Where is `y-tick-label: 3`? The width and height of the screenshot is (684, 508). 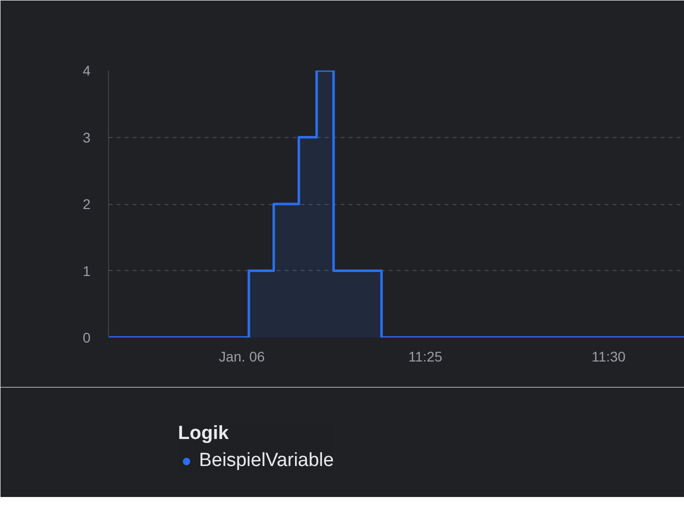 y-tick-label: 3 is located at coordinates (86, 137).